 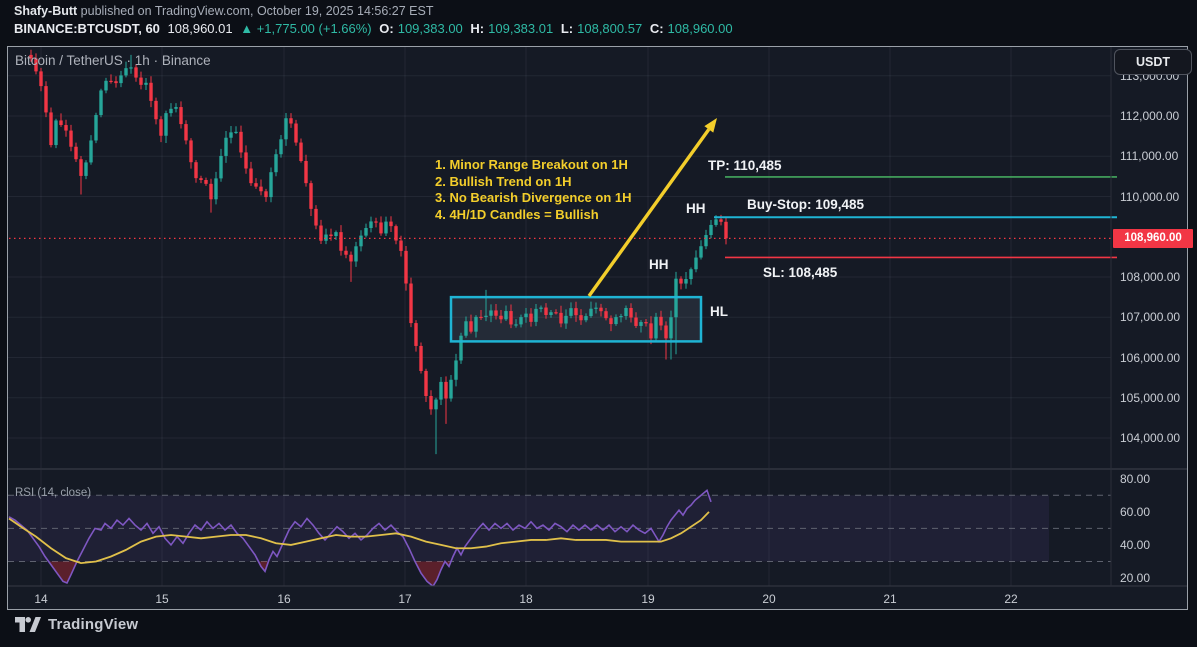 What do you see at coordinates (745, 165) in the screenshot?
I see `take-profit-label: TP: 110,485` at bounding box center [745, 165].